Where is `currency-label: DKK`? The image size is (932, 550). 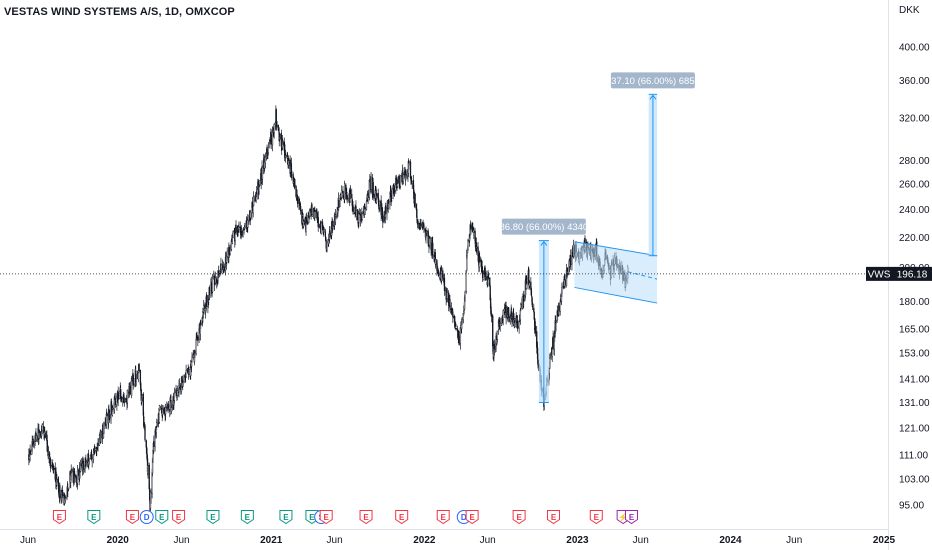 currency-label: DKK is located at coordinates (909, 10).